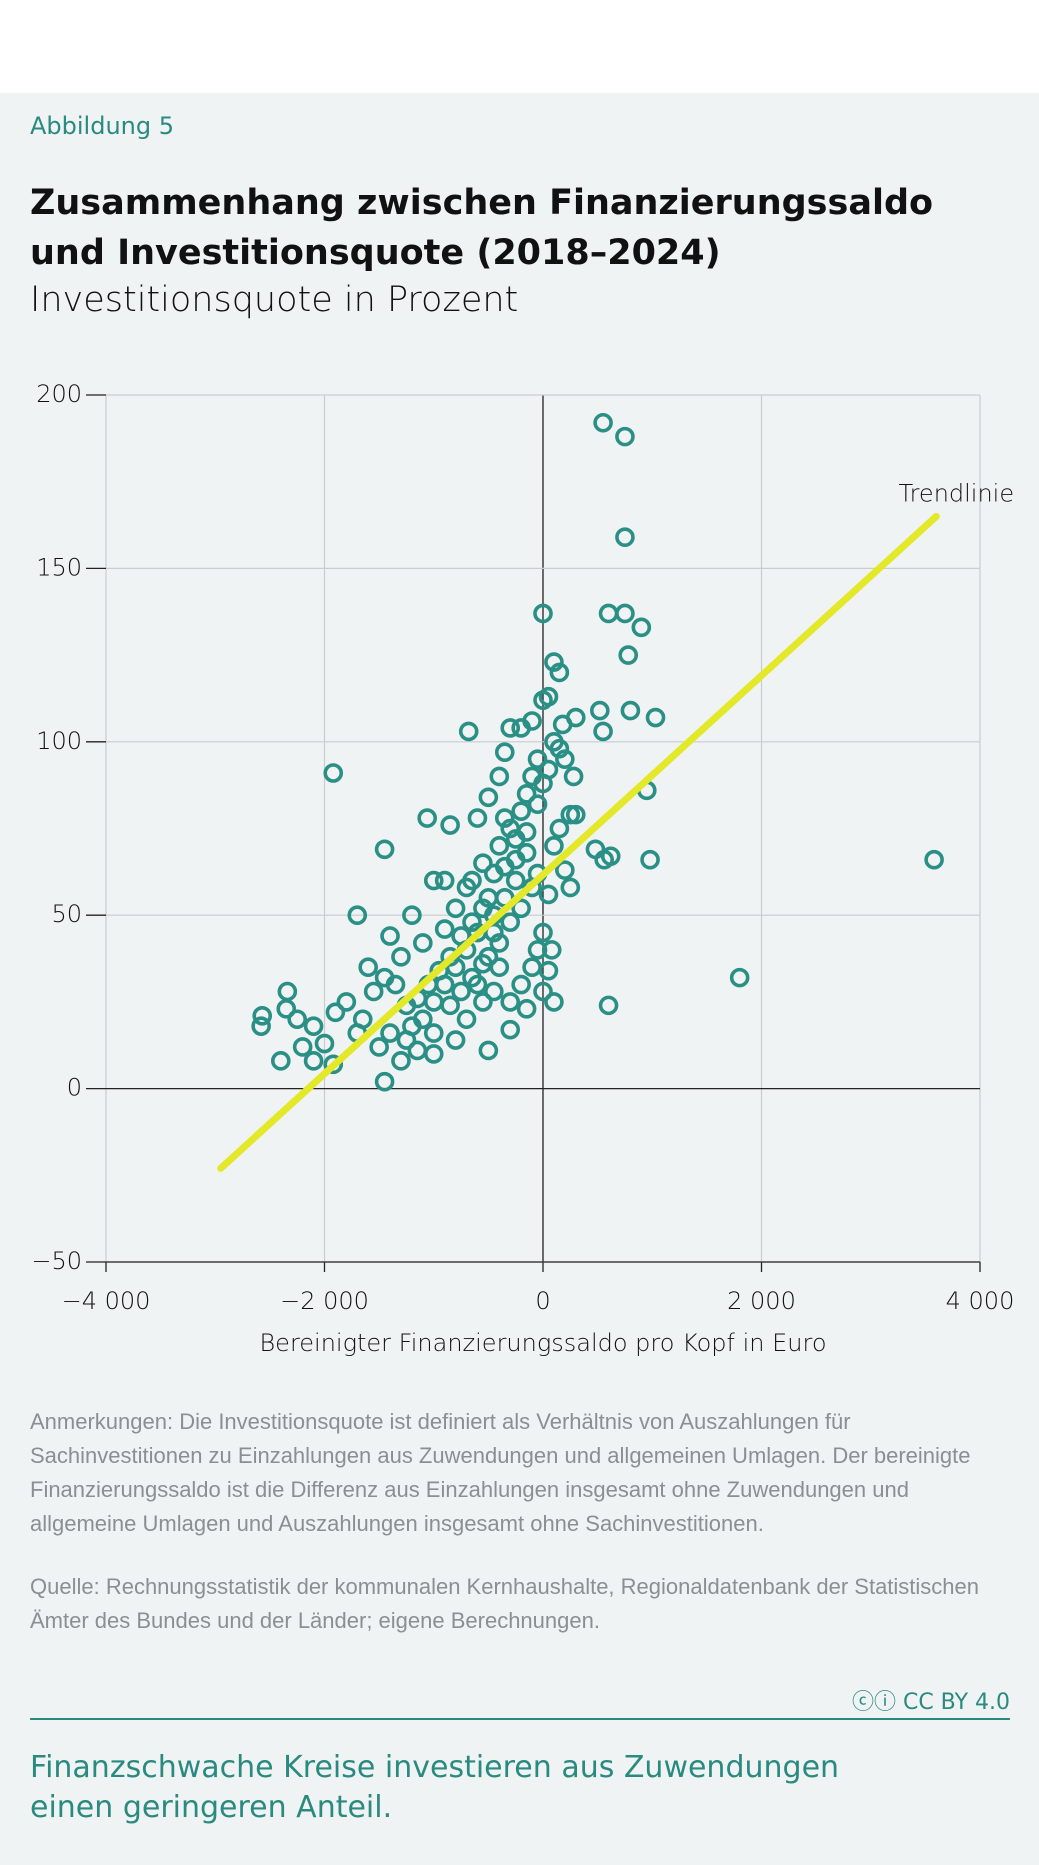 Image resolution: width=1039 pixels, height=1865 pixels. I want to click on chart-subtitle: Investitionsquote in Prozent, so click(274, 300).